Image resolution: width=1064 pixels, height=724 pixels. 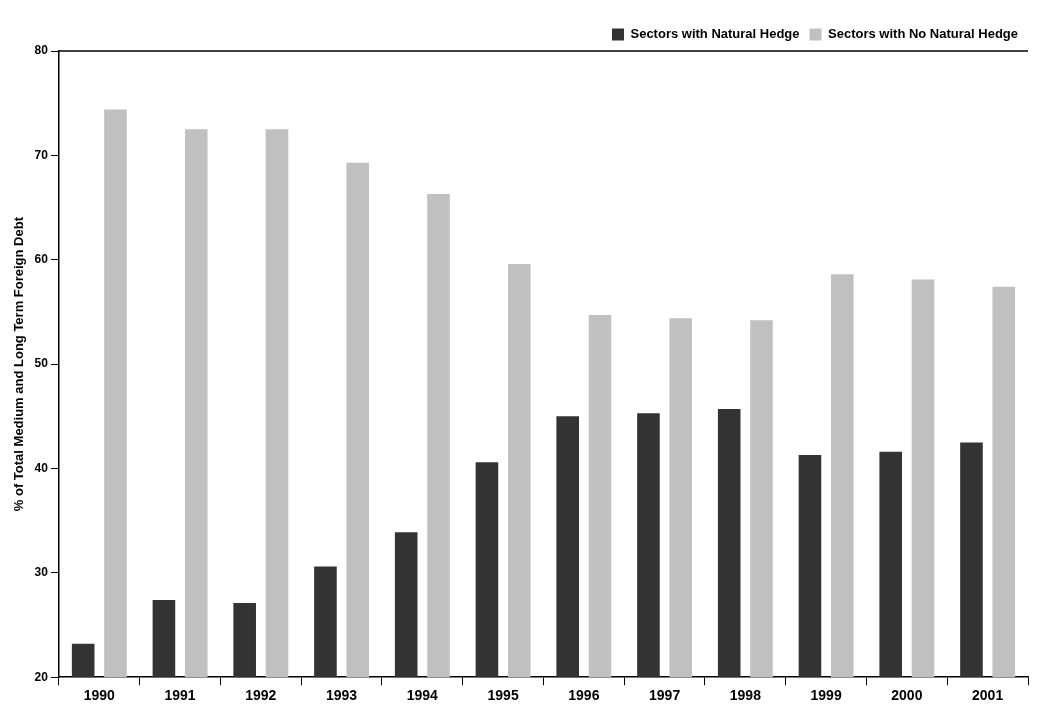 I want to click on x-tick-label: 1996, so click(x=584, y=695).